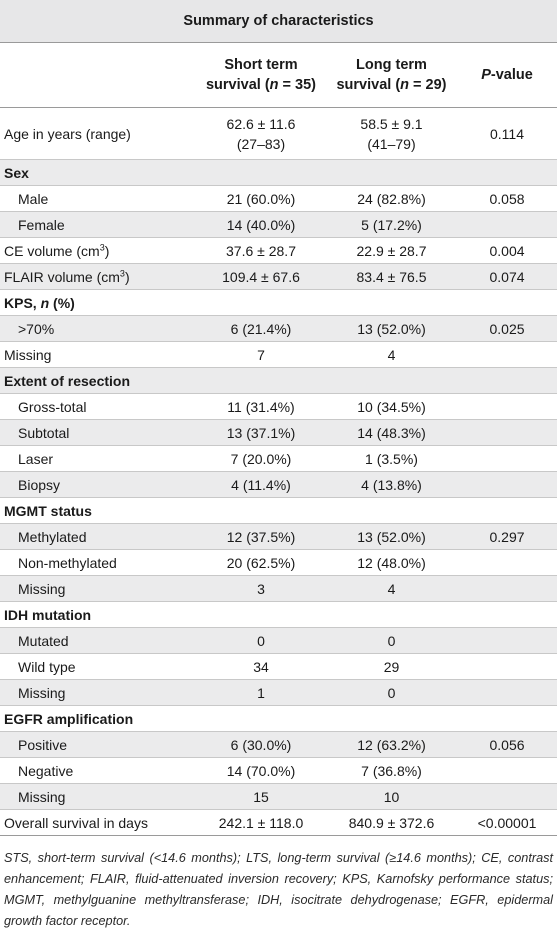 The image size is (557, 949). What do you see at coordinates (45, 302) in the screenshot?
I see `section-label-italic: n` at bounding box center [45, 302].